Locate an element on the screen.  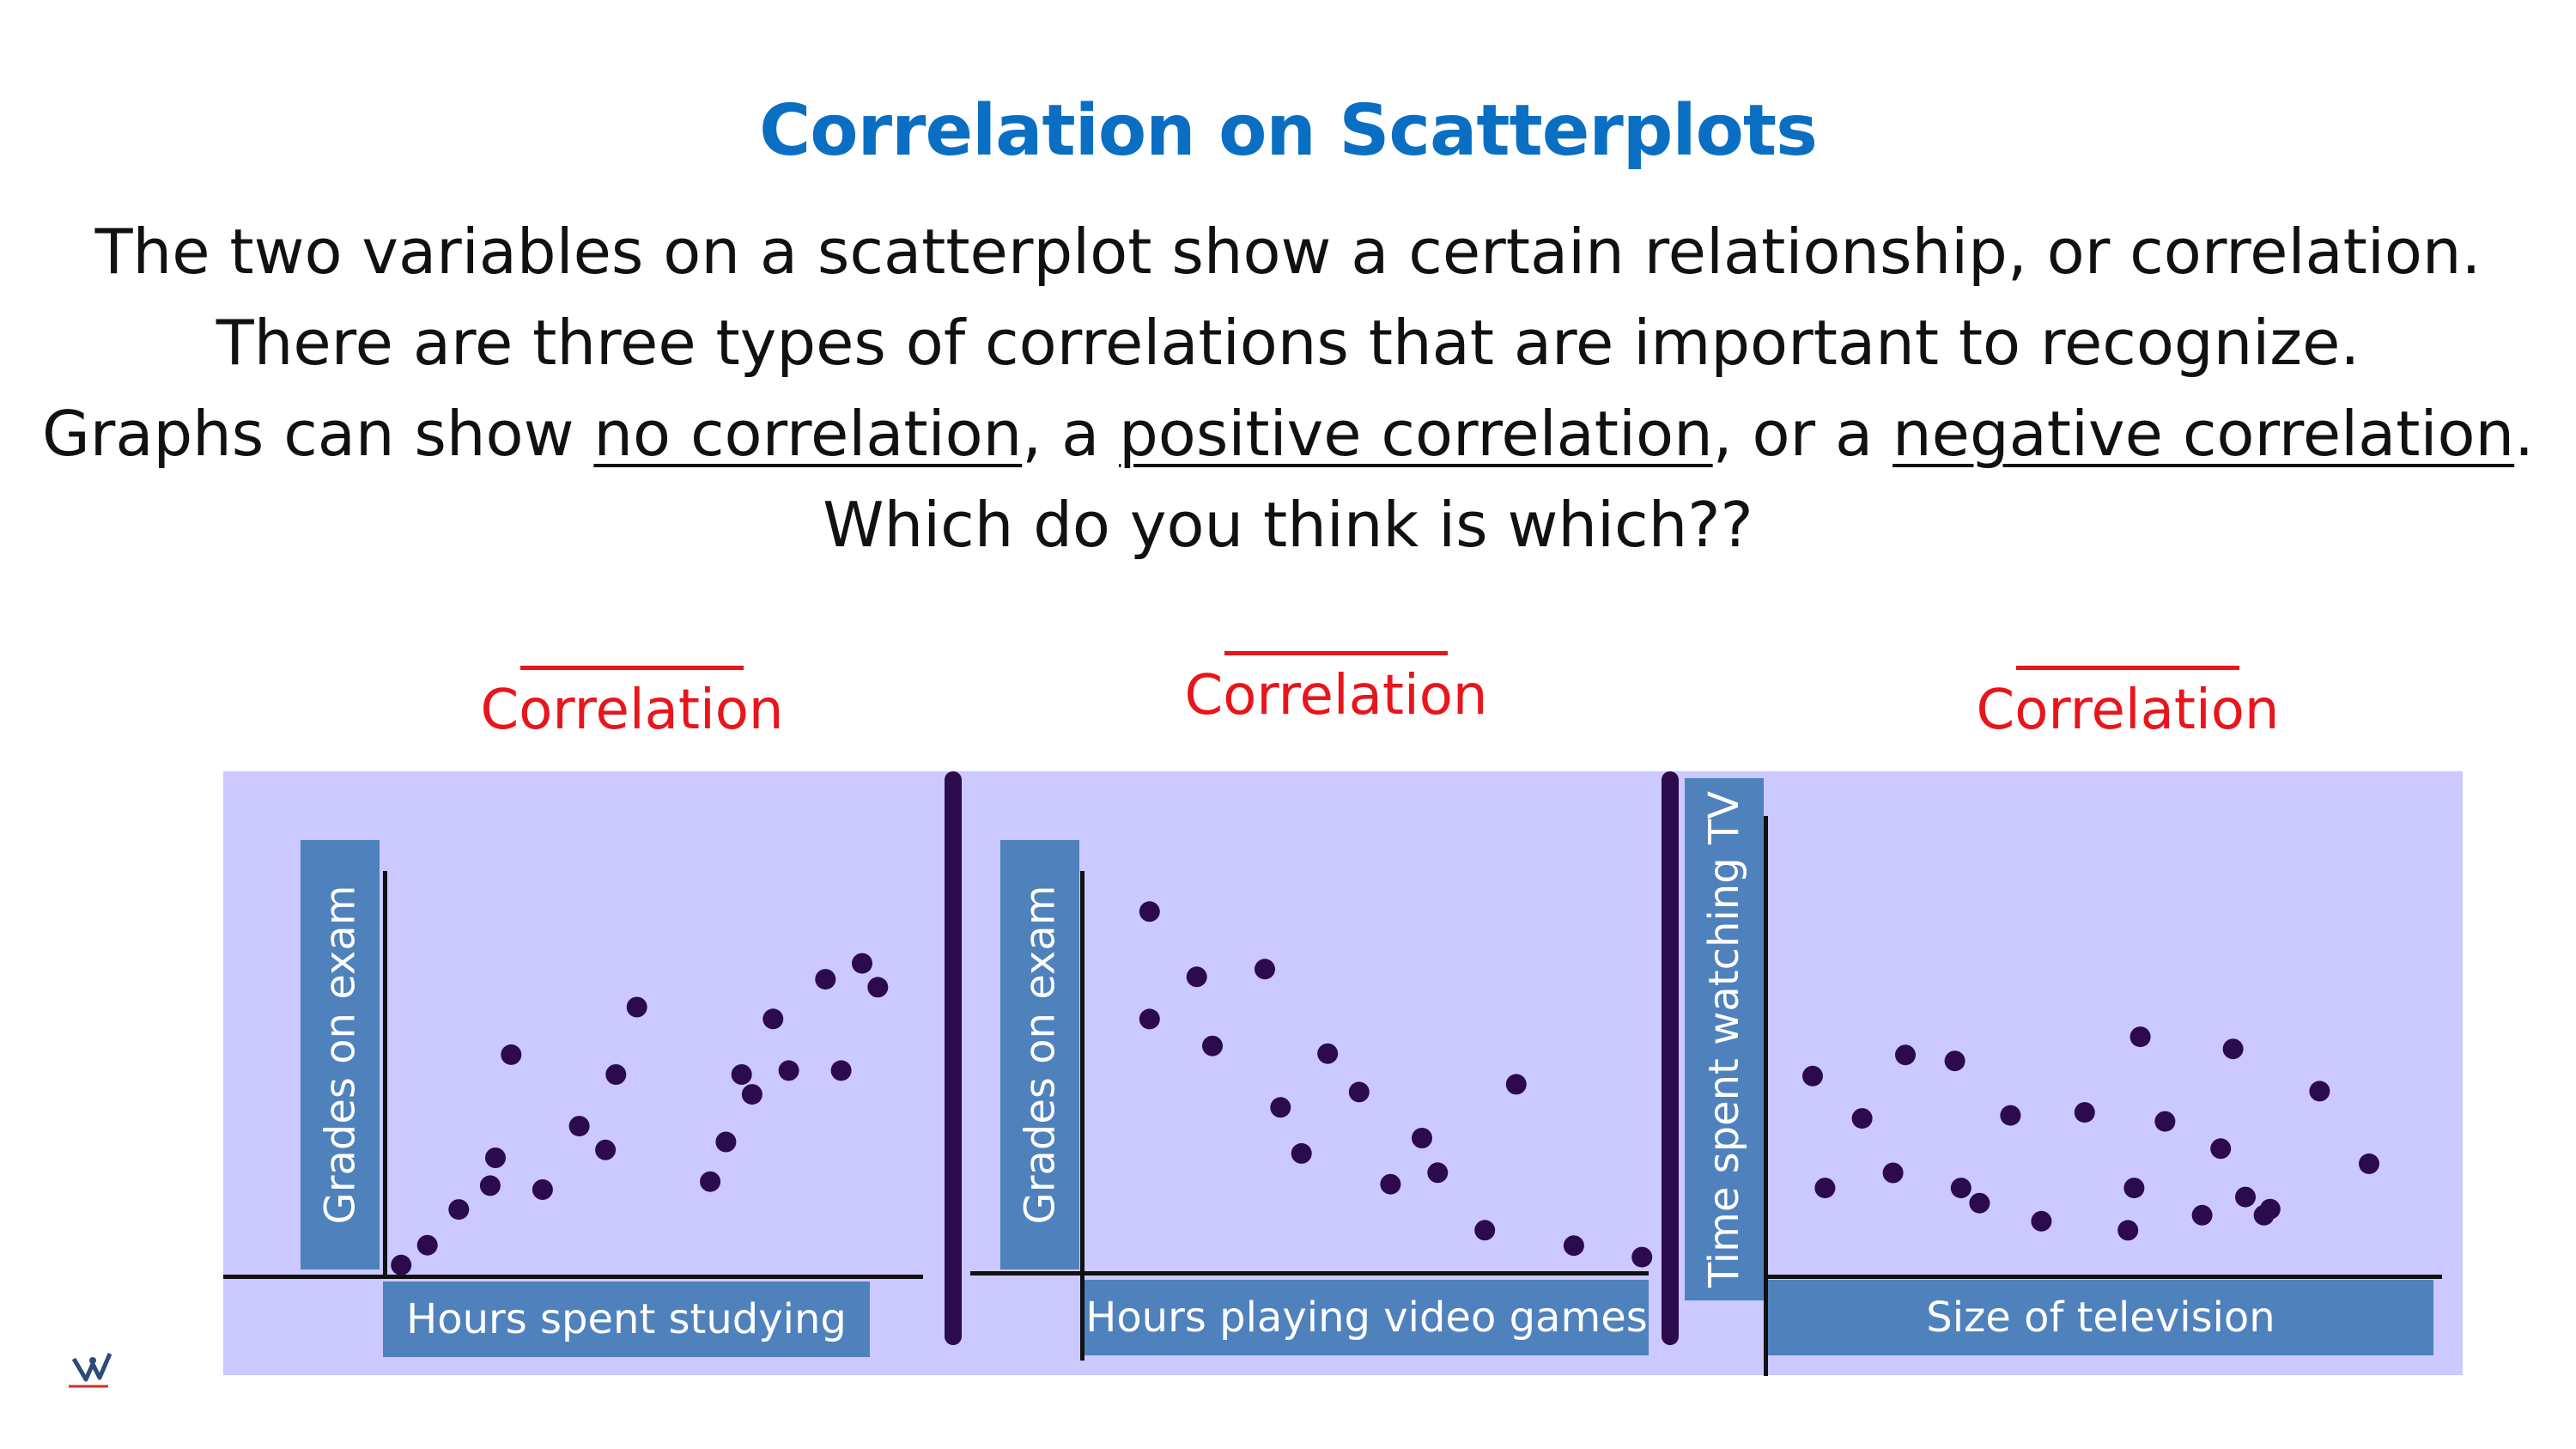
chart-3-x-label: Size of television is located at coordinates (2100, 1318).